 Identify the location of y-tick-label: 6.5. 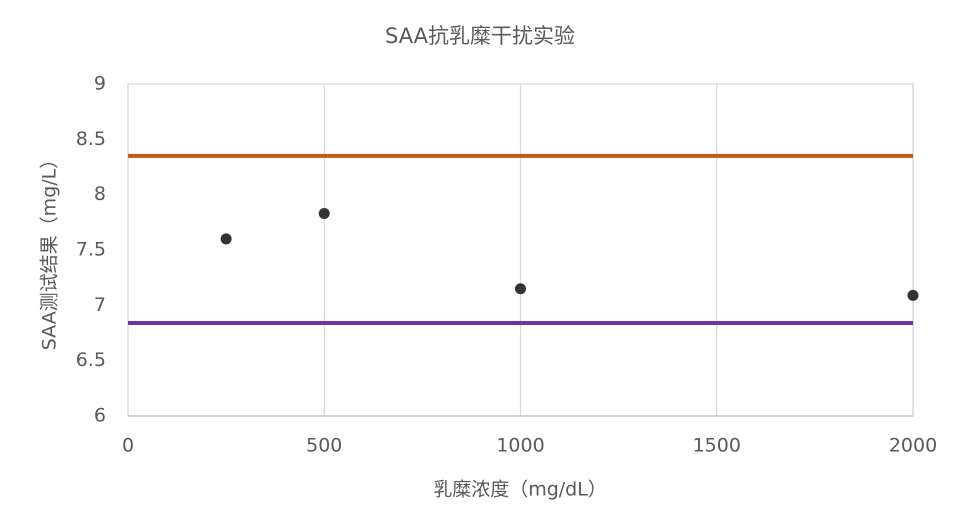
(91, 360).